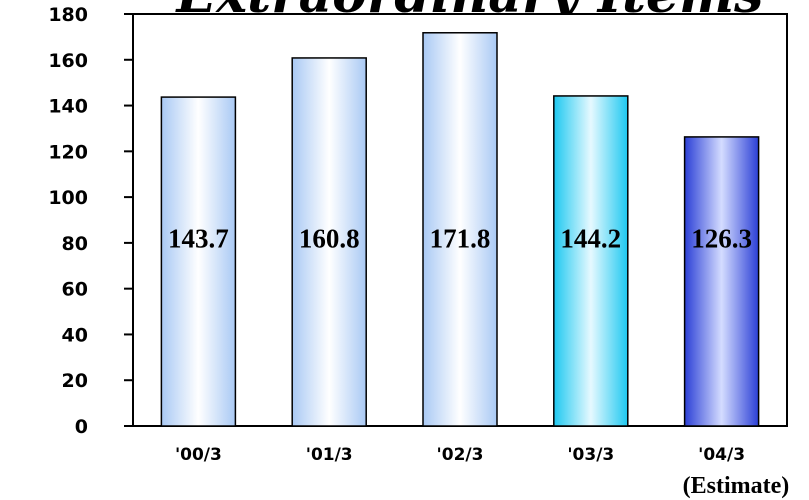  Describe the element at coordinates (590, 238) in the screenshot. I see `data-label: 144.2` at that location.